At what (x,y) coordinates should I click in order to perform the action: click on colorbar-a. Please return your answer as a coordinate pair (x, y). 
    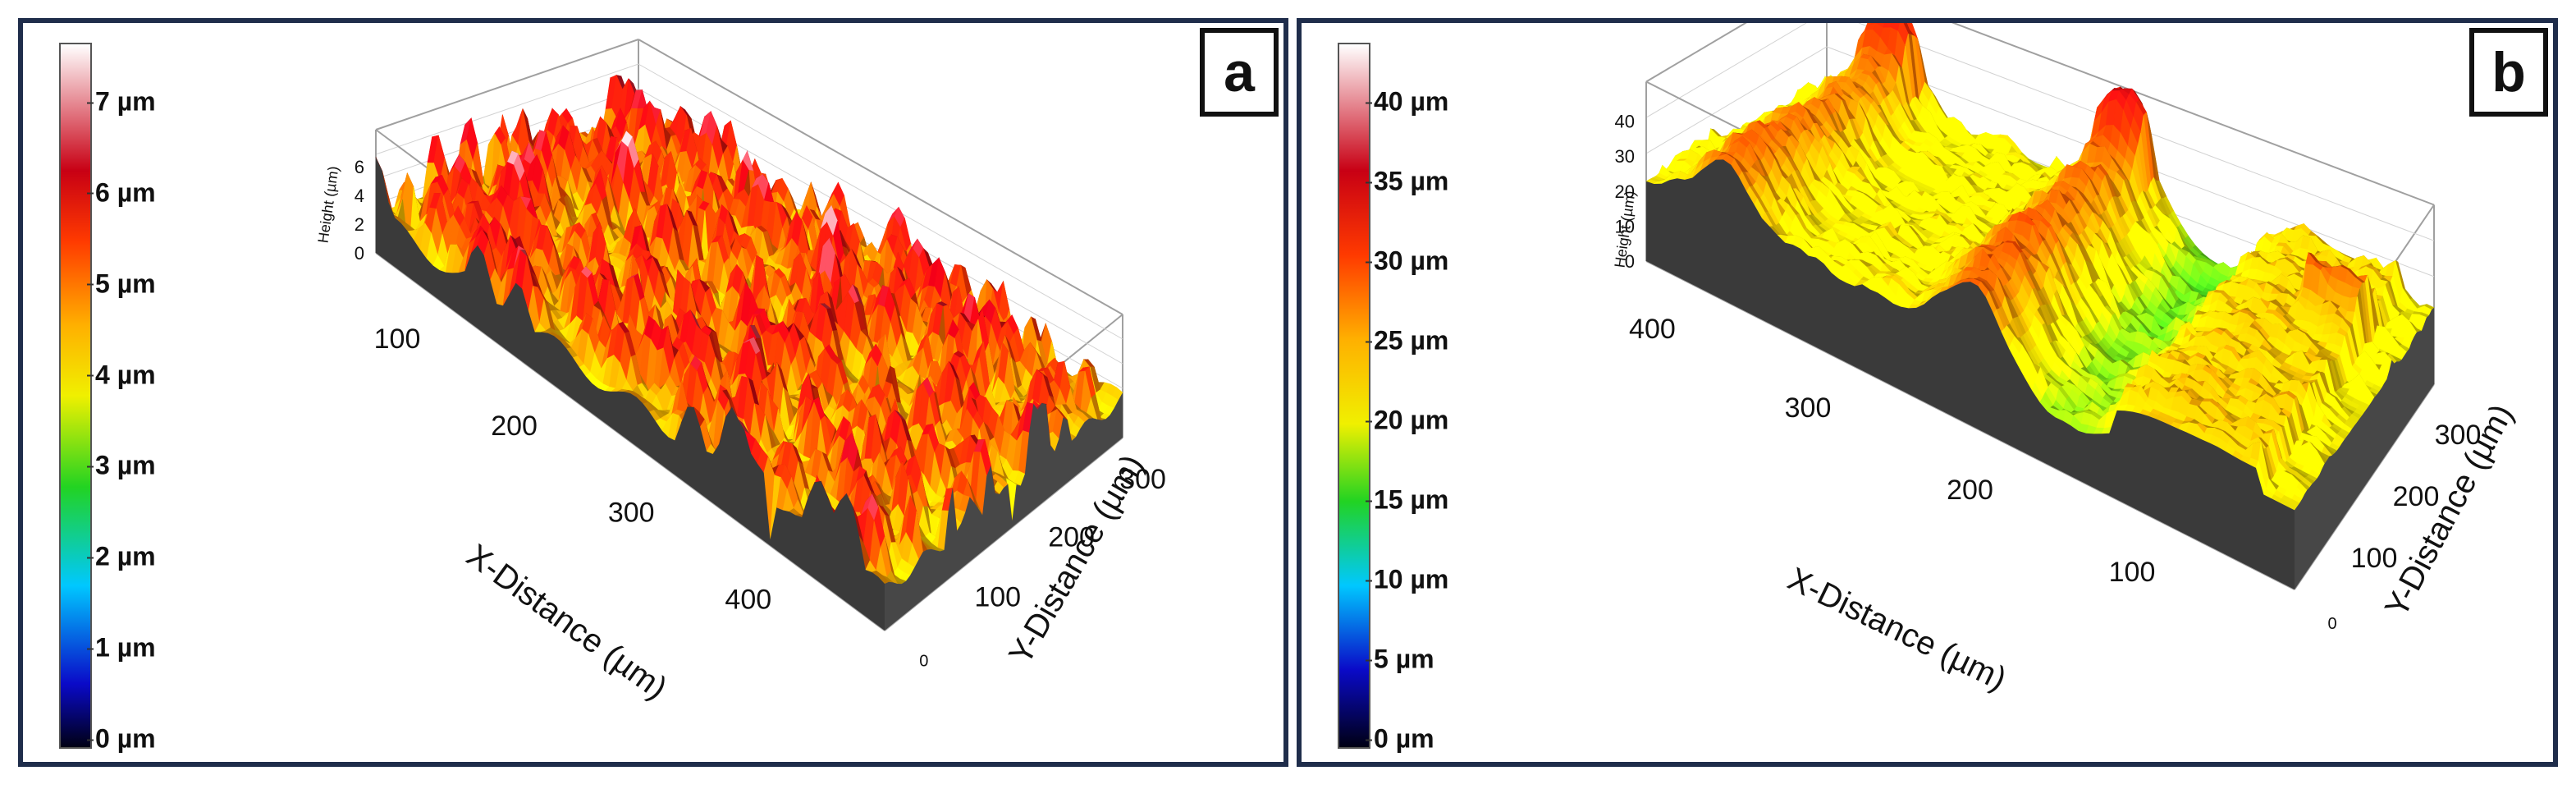
    Looking at the image, I should click on (75, 396).